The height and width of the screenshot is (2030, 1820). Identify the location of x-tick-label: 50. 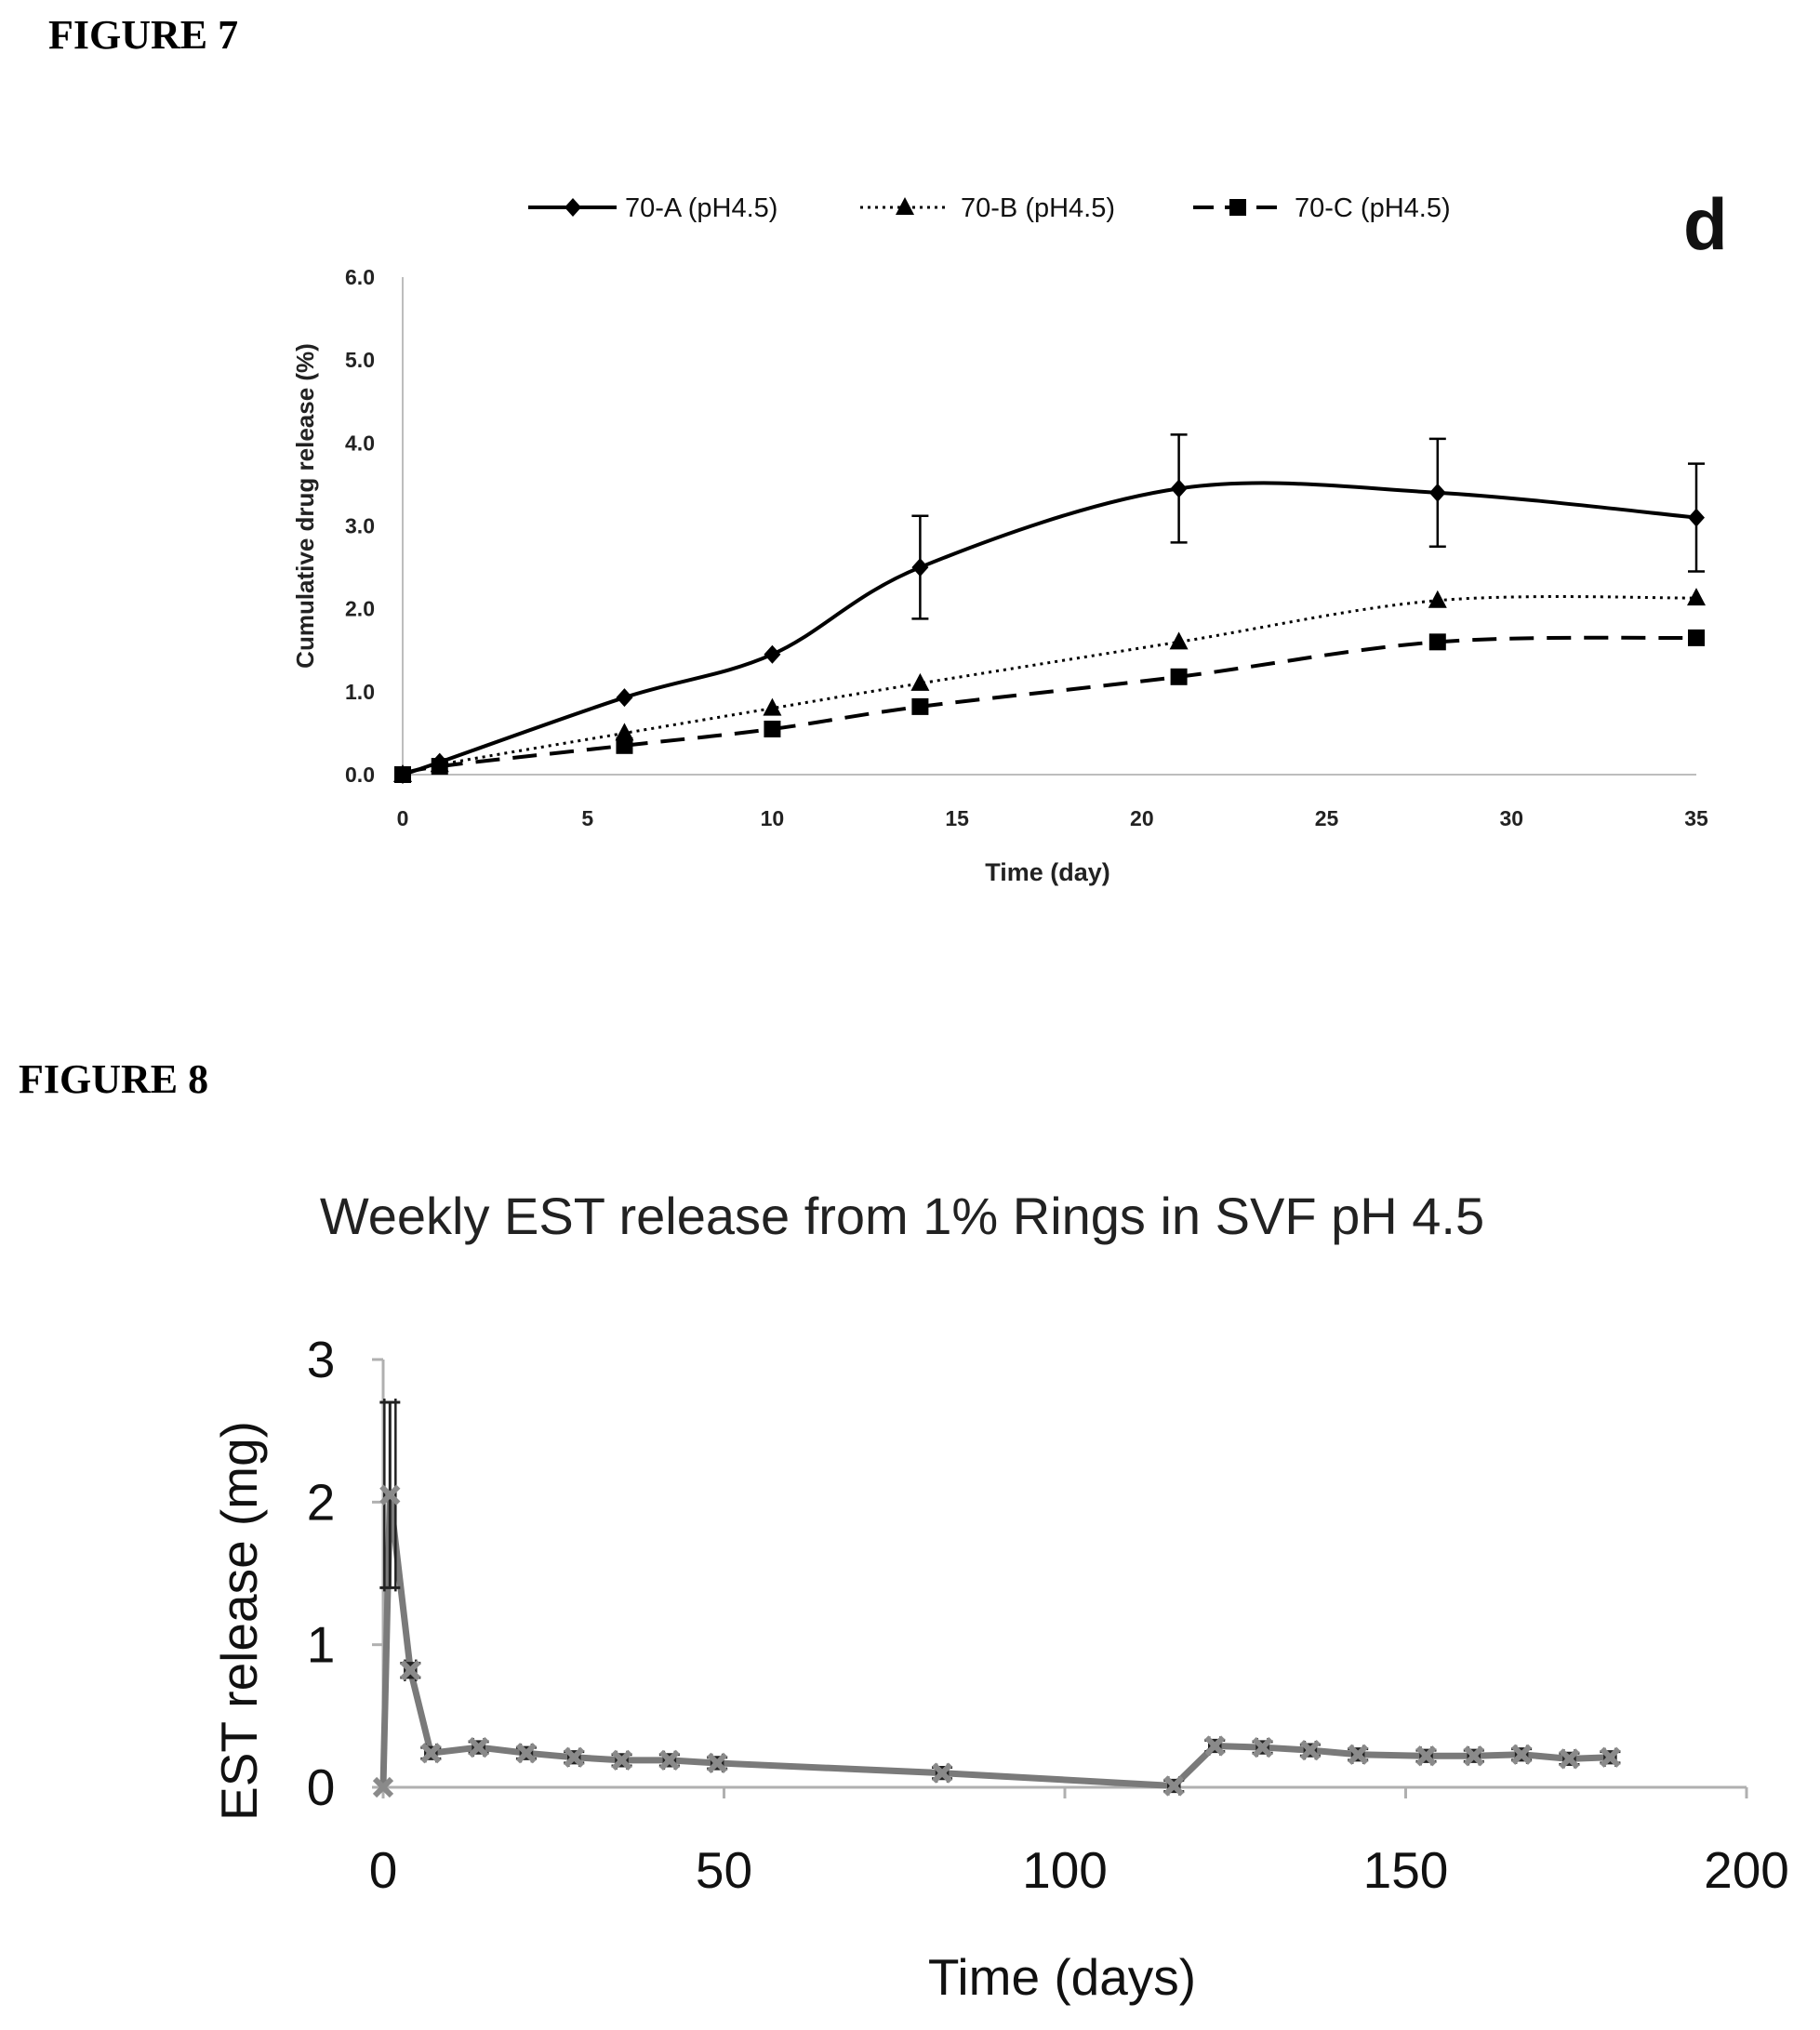
(724, 1870).